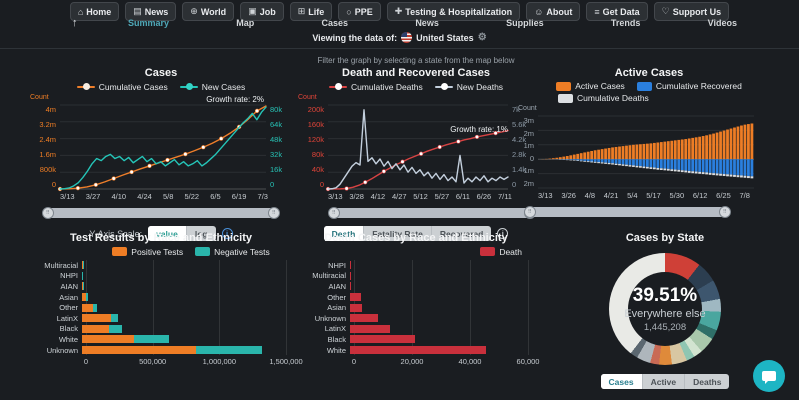 The width and height of the screenshot is (799, 400). What do you see at coordinates (122, 87) in the screenshot?
I see `legend-item-cumulative-cases: Cumulative Cases` at bounding box center [122, 87].